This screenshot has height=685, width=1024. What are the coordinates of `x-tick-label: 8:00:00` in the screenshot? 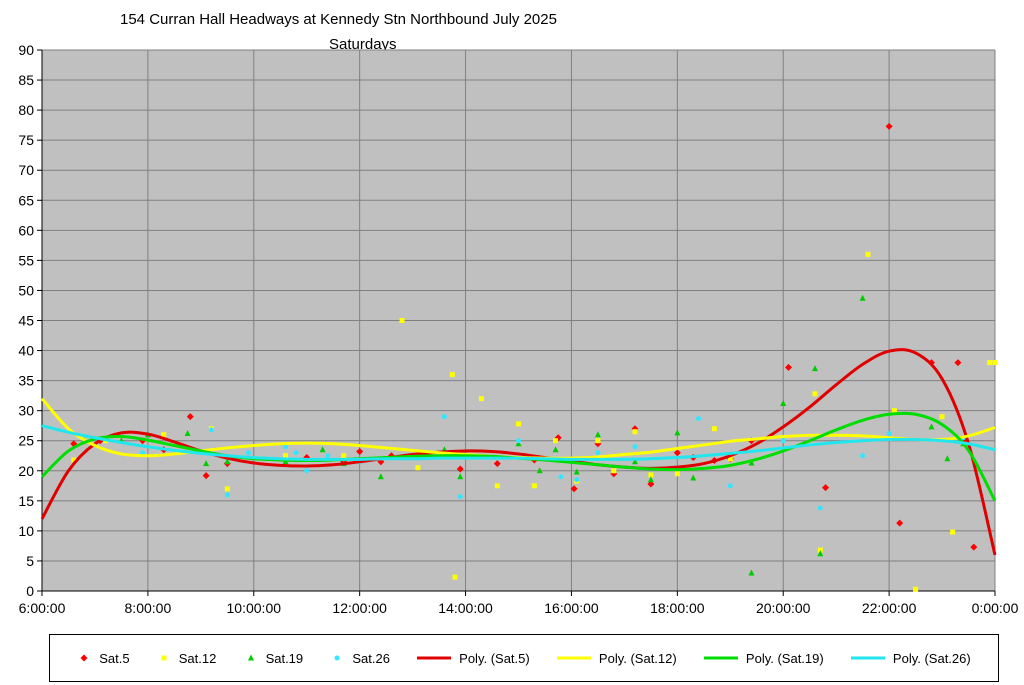 It's located at (148, 608).